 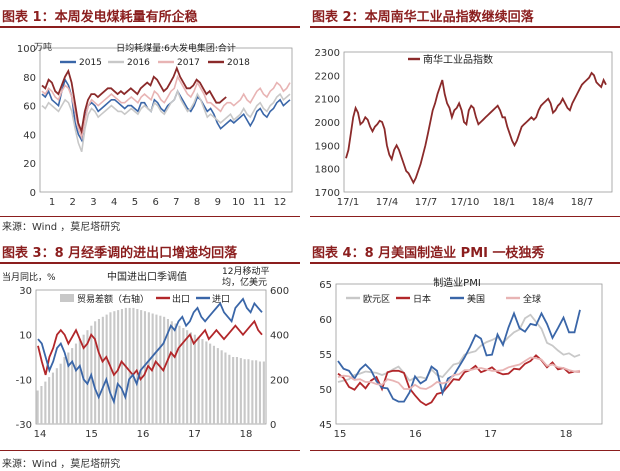 I want to click on chart3-right-y-tick: 0, so click(x=273, y=425).